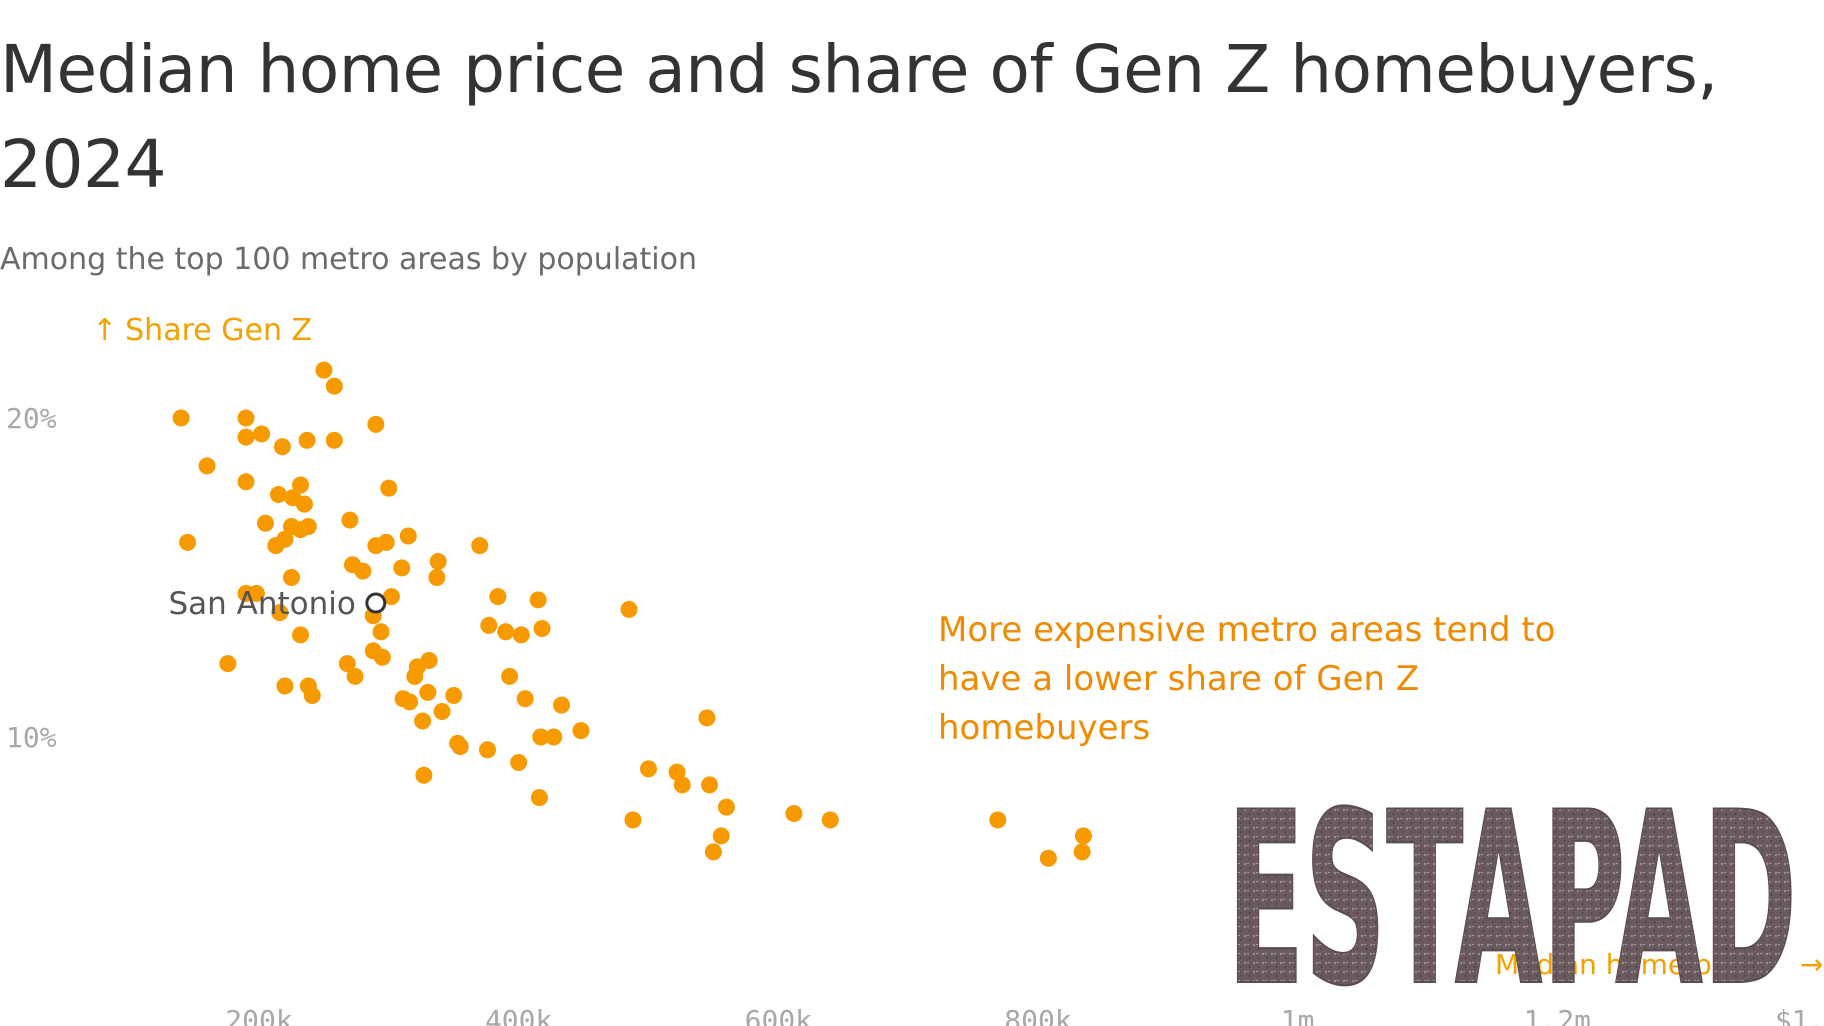 The width and height of the screenshot is (1824, 1026). Describe the element at coordinates (779, 1015) in the screenshot. I see `x-tick-label-2: 600k` at that location.